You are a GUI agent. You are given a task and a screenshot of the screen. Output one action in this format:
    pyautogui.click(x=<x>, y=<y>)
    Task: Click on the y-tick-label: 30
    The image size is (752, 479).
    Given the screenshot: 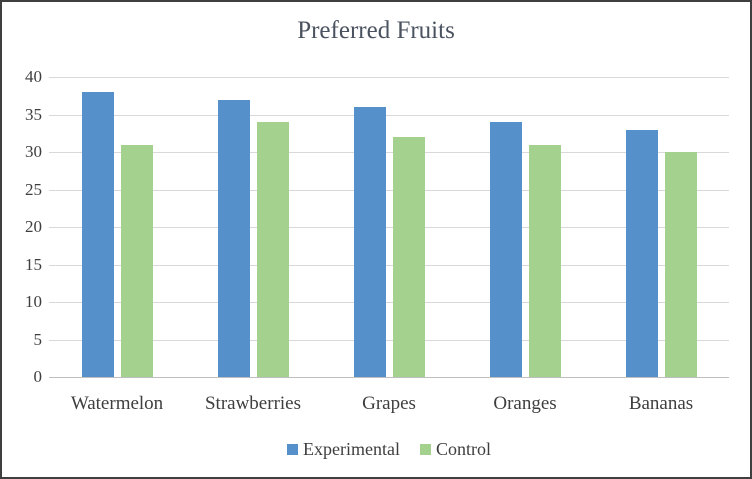 What is the action you would take?
    pyautogui.click(x=33, y=151)
    